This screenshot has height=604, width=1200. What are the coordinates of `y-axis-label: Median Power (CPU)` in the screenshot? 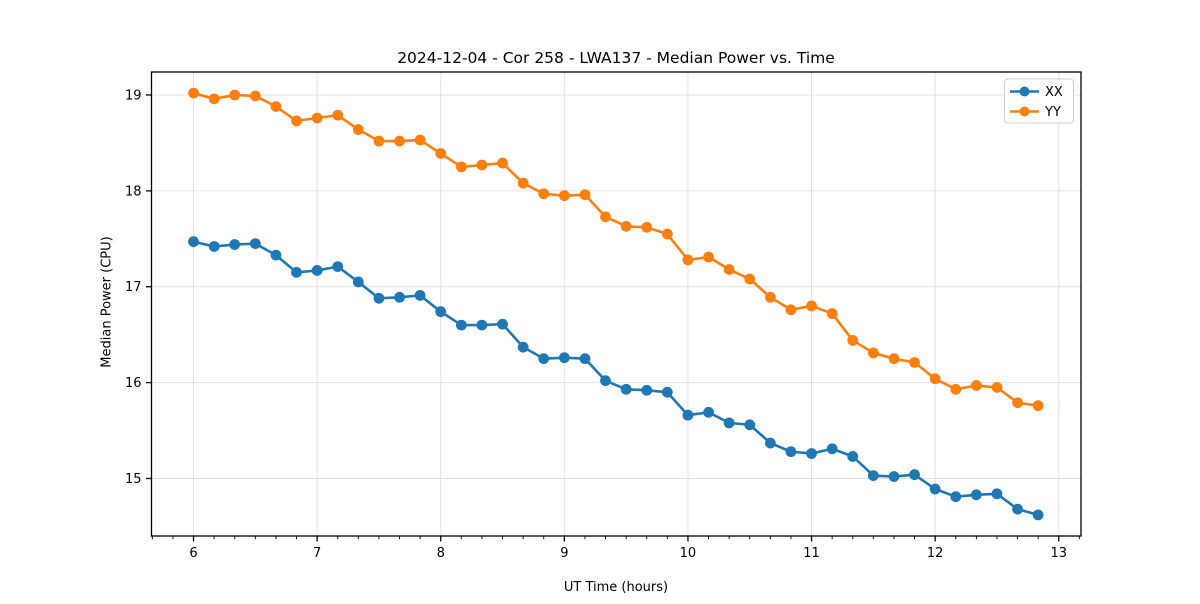 It's located at (107, 301).